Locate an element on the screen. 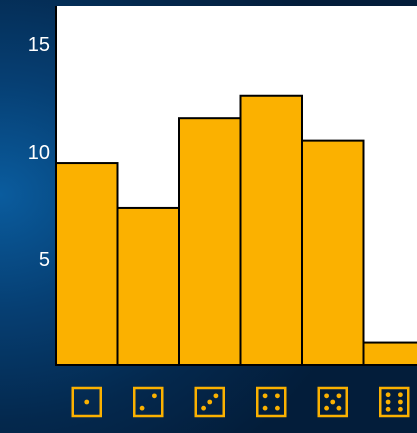  die-face-1-icon is located at coordinates (86, 402).